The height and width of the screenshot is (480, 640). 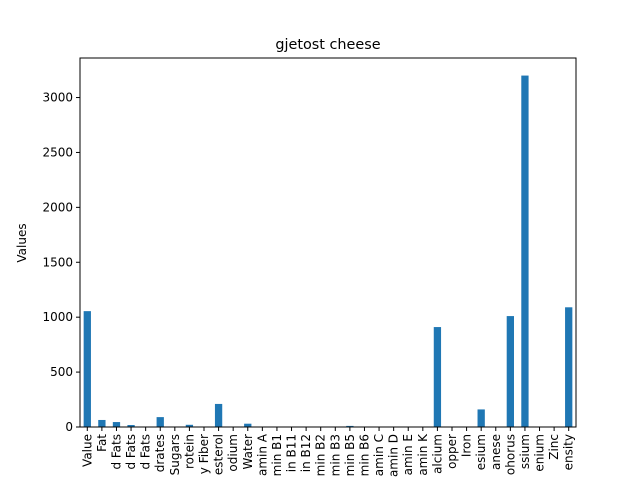 I want to click on x-tick-label: amin C, so click(x=379, y=455).